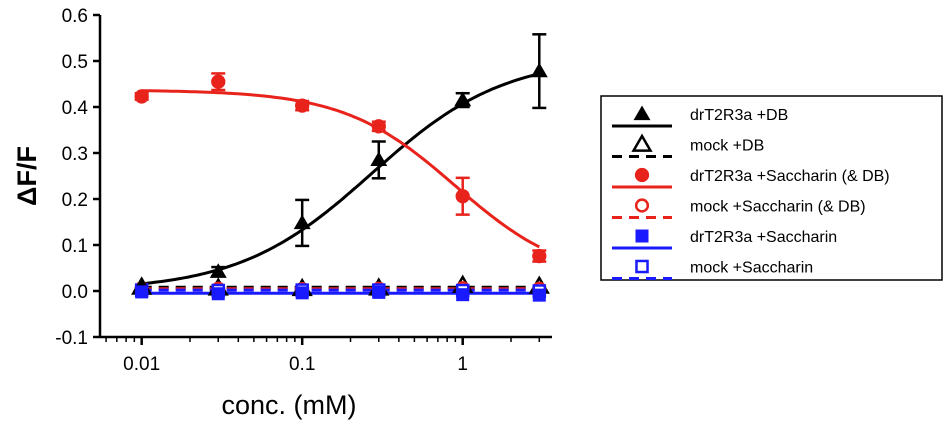 The image size is (949, 422). I want to click on legend-label: mock +DB, so click(727, 146).